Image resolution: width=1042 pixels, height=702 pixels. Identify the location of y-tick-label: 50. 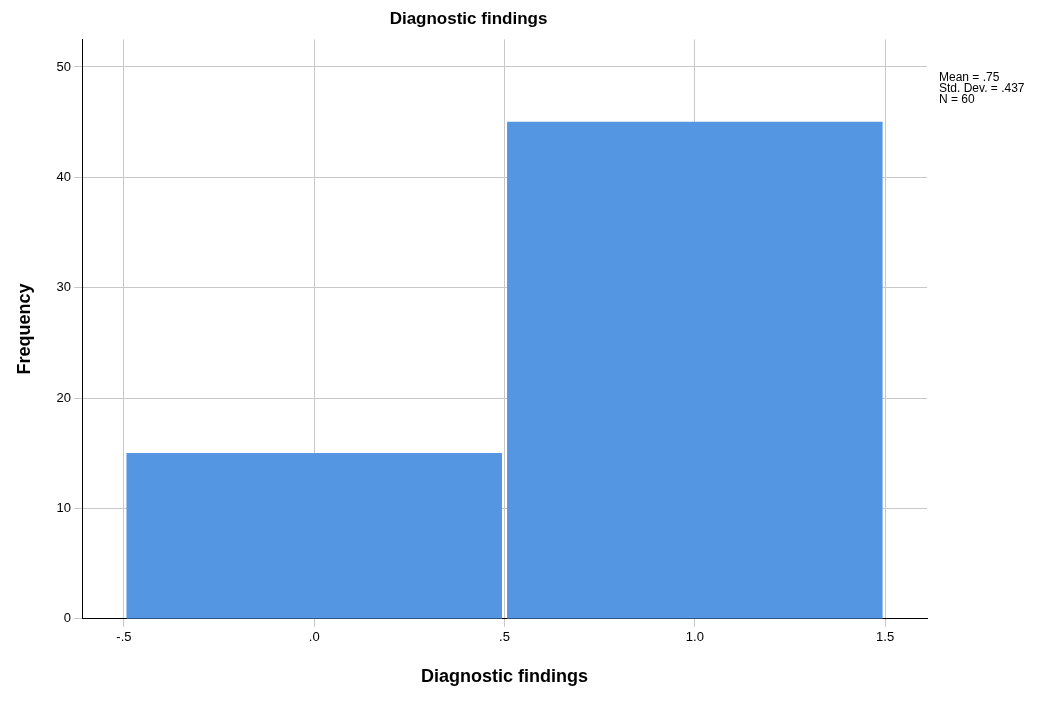
(64, 66).